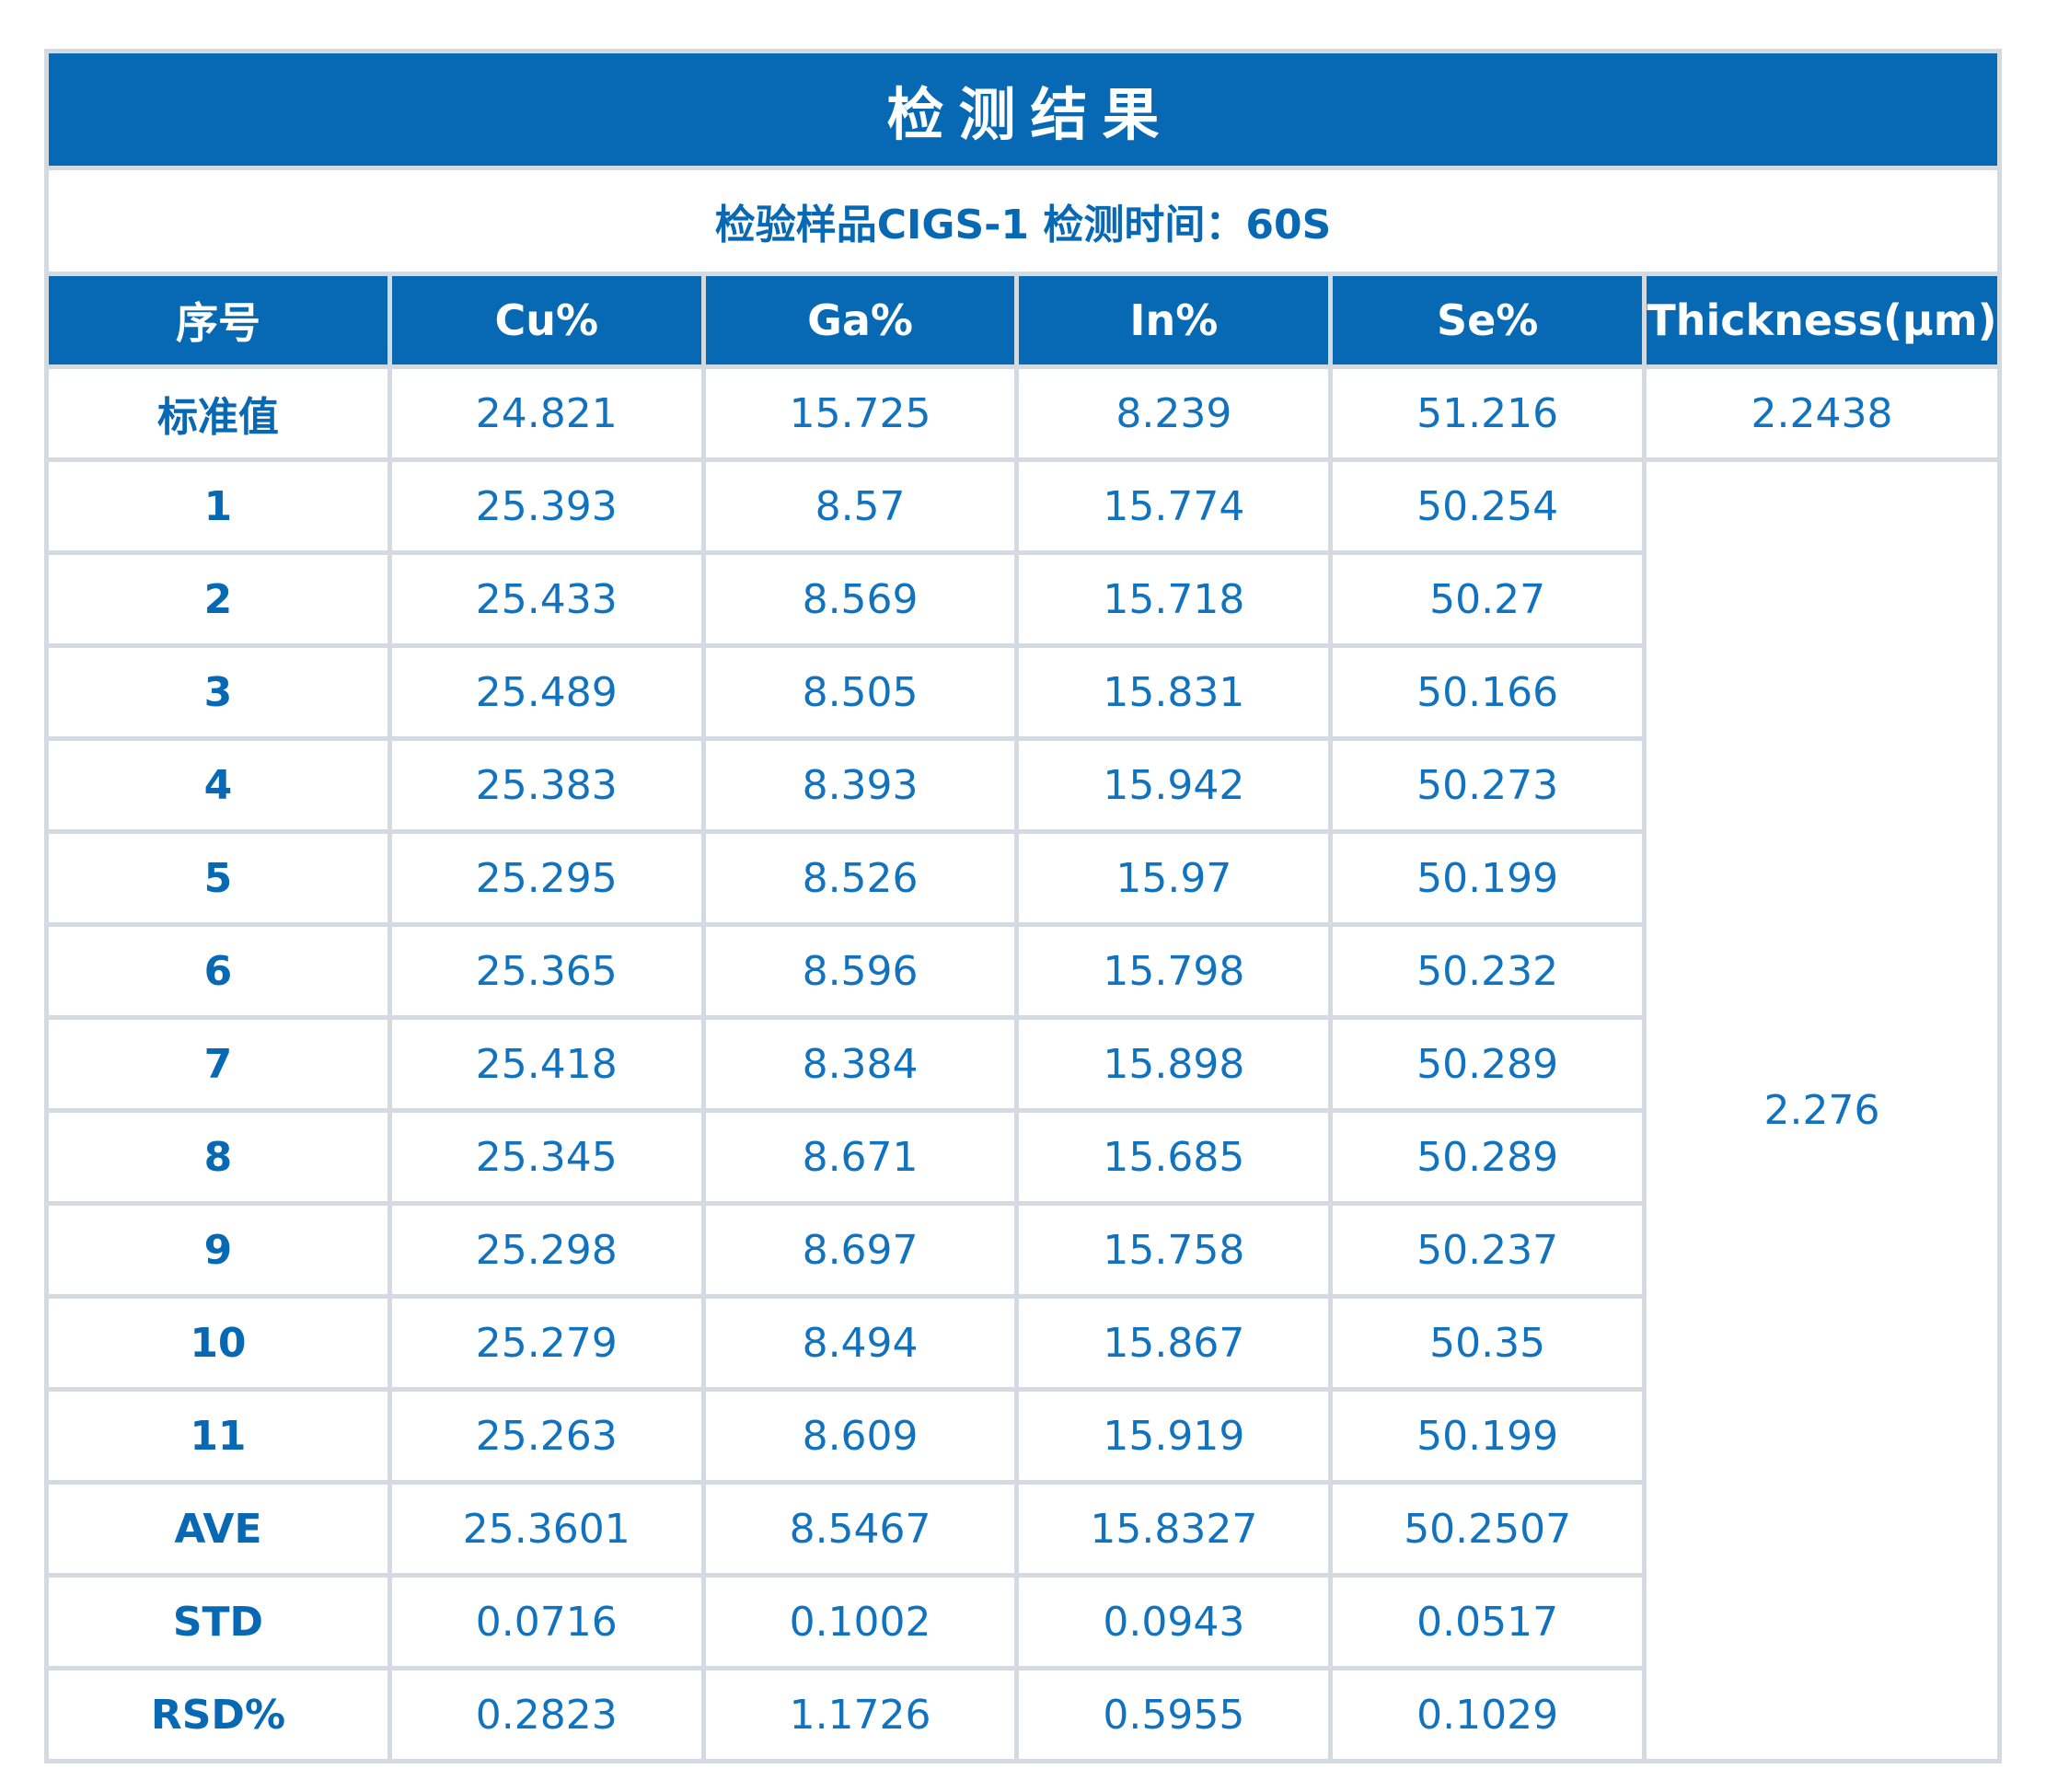  What do you see at coordinates (546, 1250) in the screenshot?
I see `cell-value: 25.298` at bounding box center [546, 1250].